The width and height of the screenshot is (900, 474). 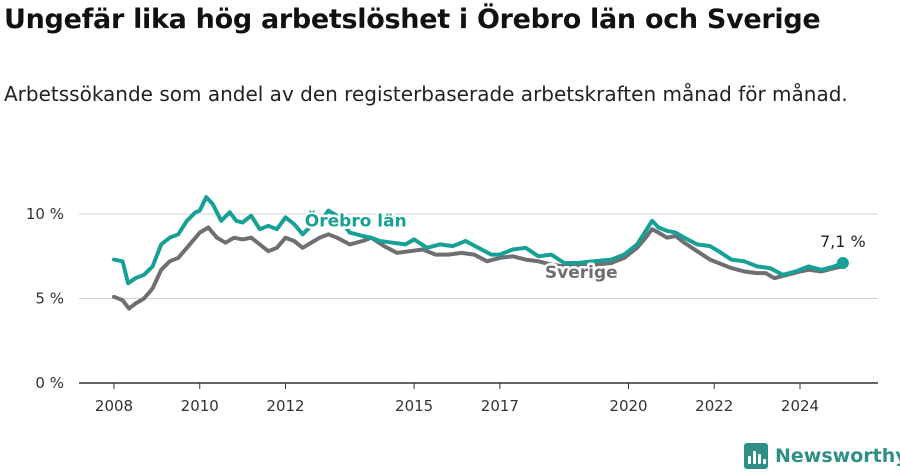 I want to click on series-line-sverige, so click(x=478, y=268).